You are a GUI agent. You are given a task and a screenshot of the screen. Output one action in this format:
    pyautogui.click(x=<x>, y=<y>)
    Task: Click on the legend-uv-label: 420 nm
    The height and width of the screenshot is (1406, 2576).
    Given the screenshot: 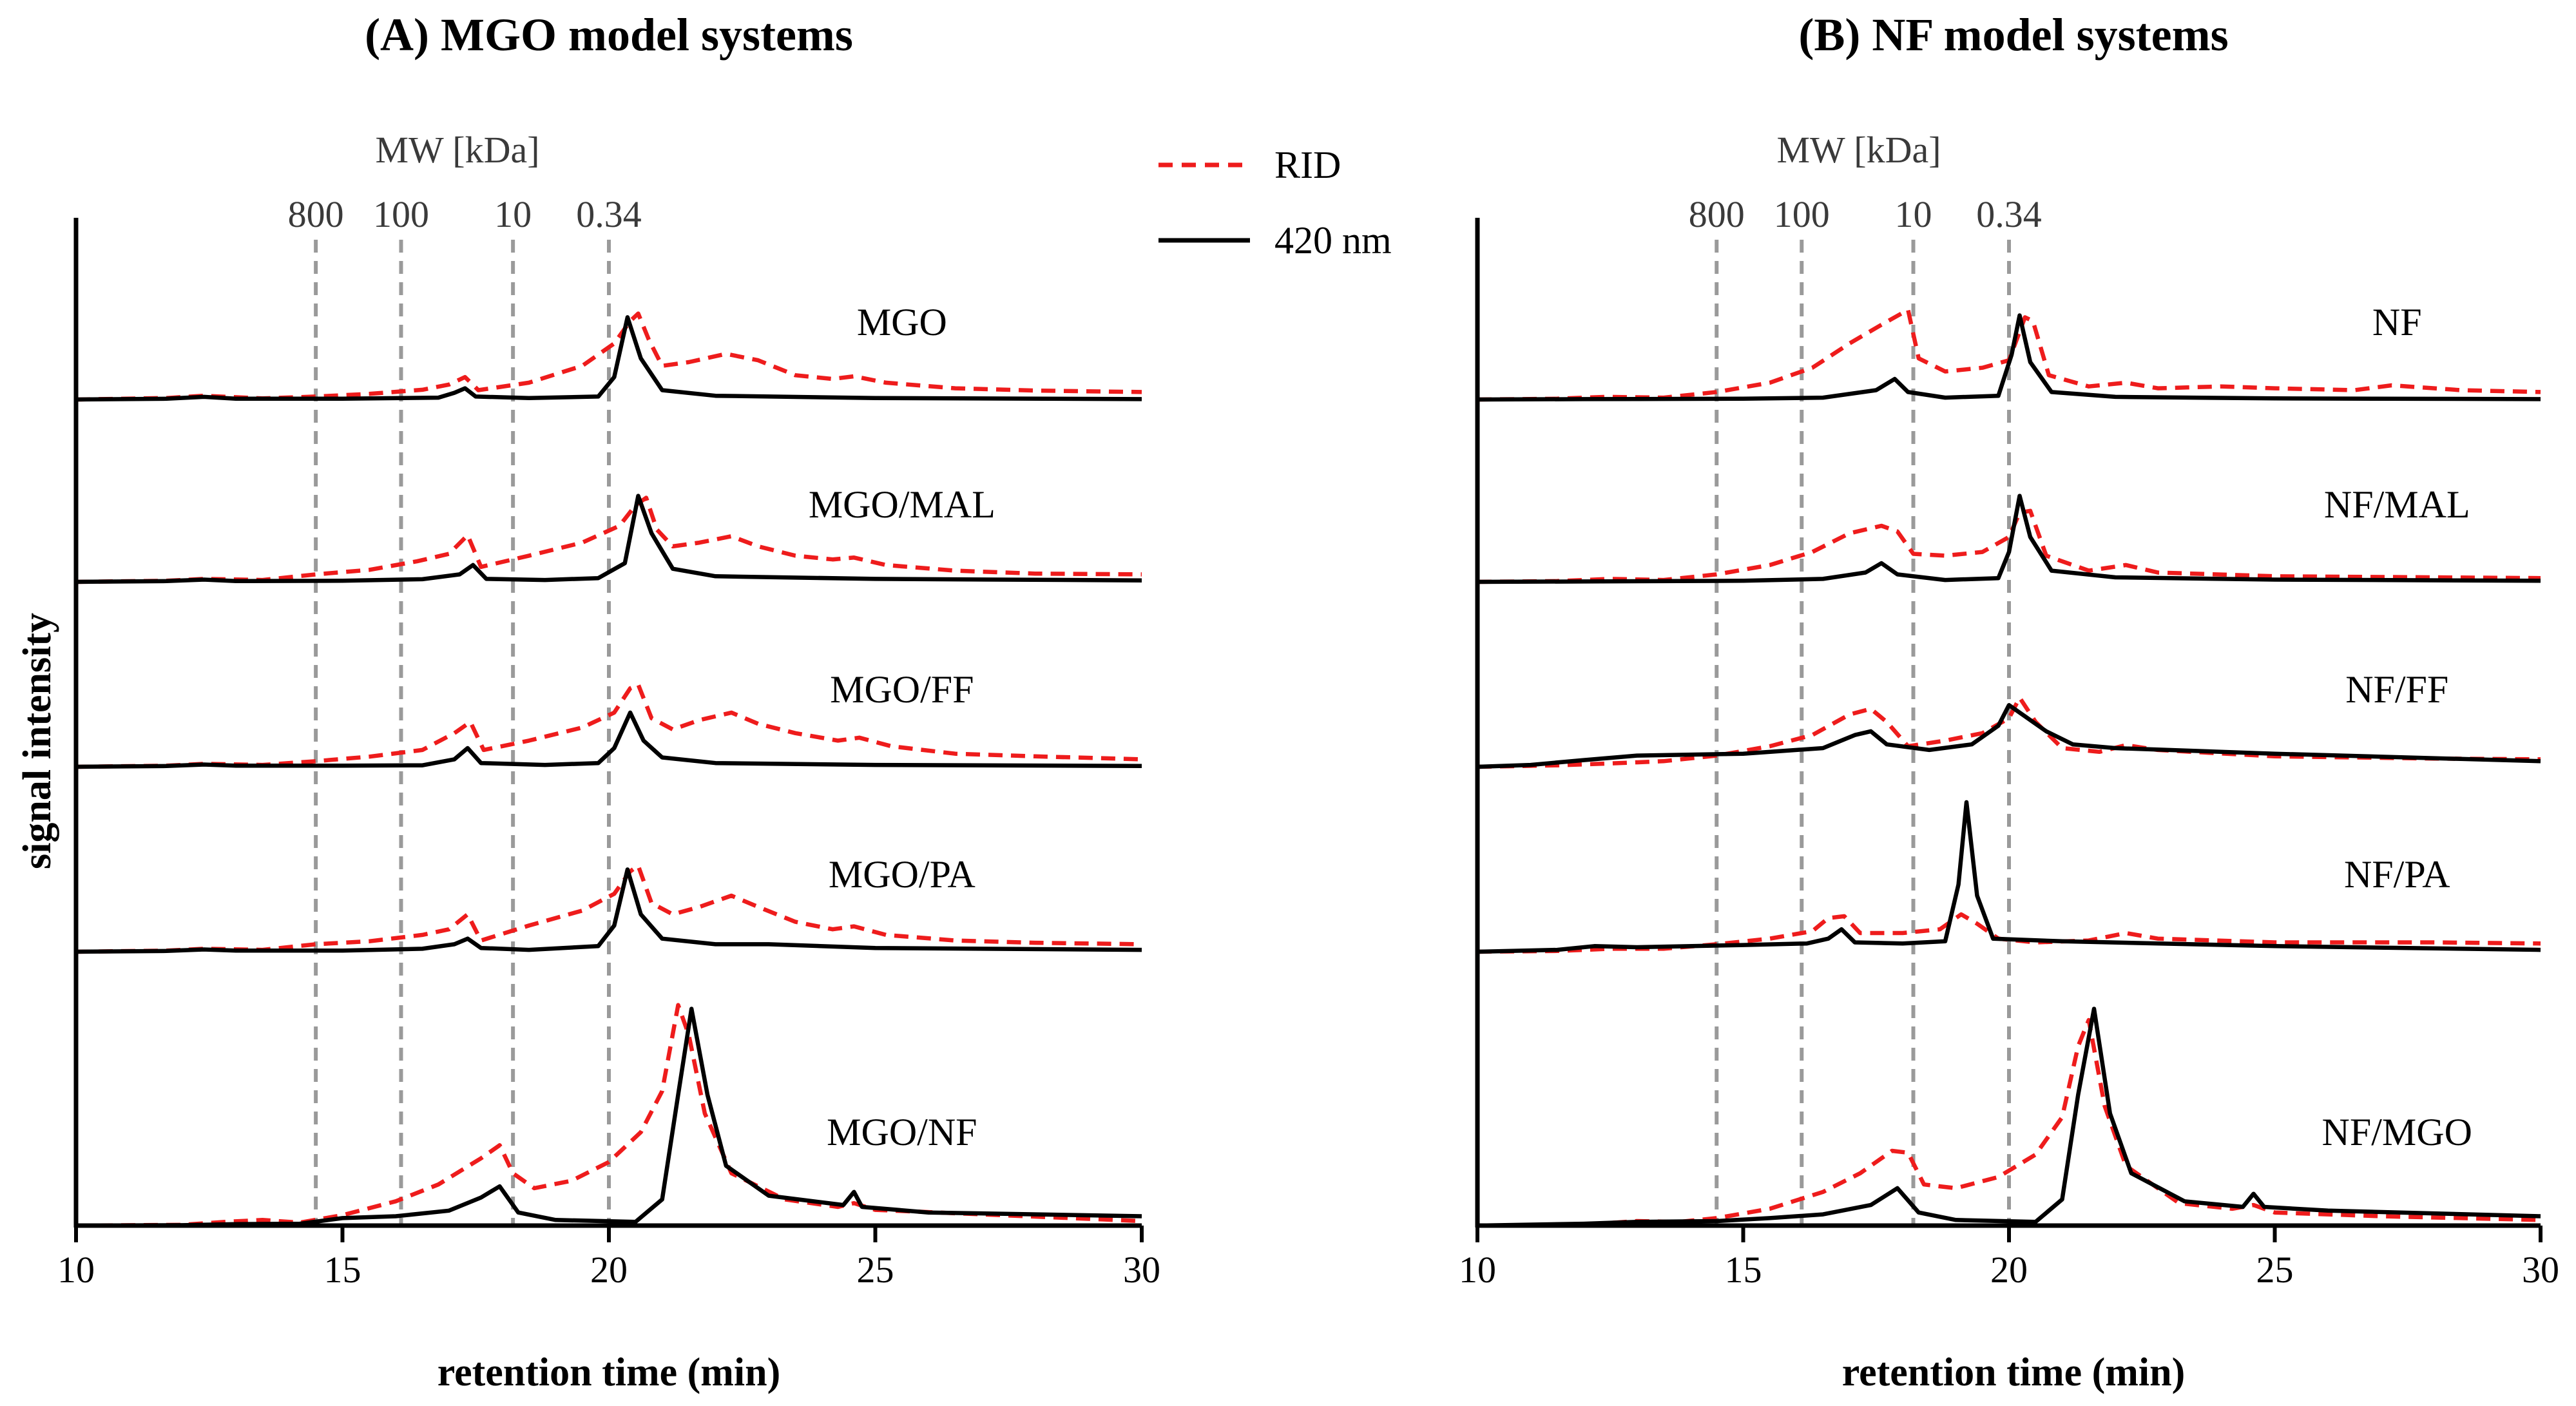 What is the action you would take?
    pyautogui.click(x=1333, y=240)
    